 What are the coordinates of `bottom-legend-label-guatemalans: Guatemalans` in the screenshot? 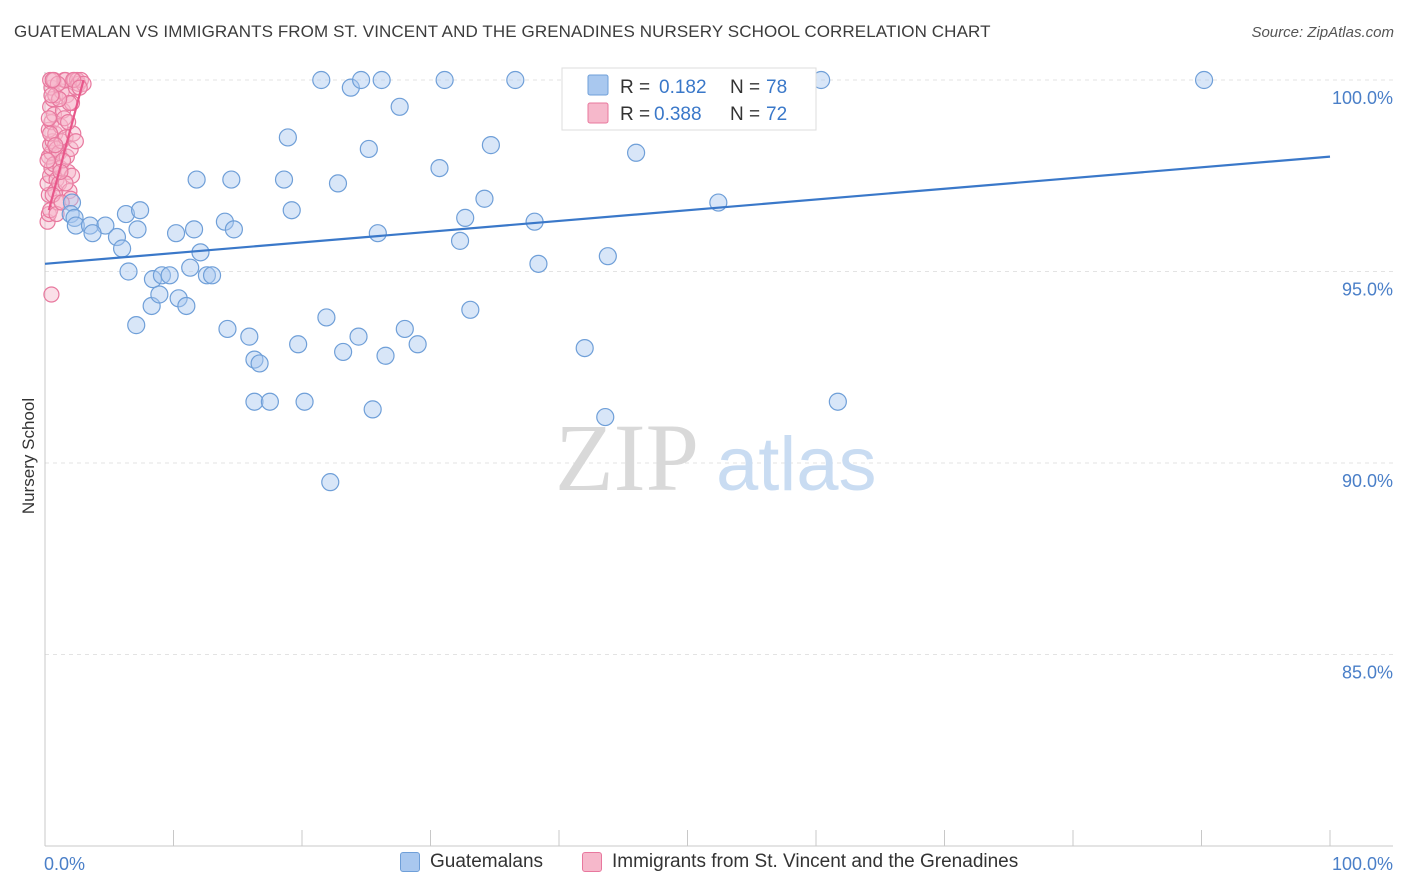 It's located at (487, 861).